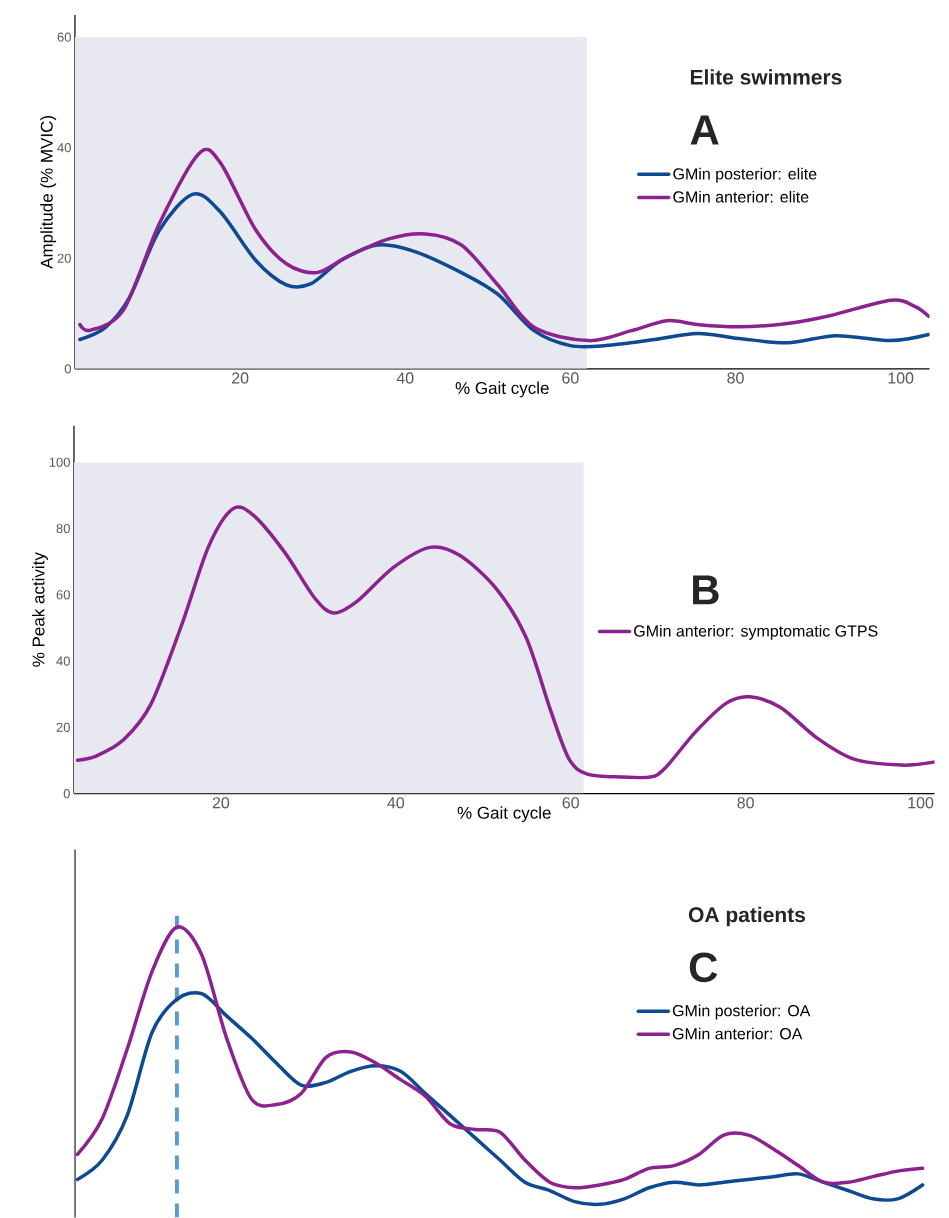  Describe the element at coordinates (48, 192) in the screenshot. I see `y-axis-title: Amplitude (% MVIC)` at that location.